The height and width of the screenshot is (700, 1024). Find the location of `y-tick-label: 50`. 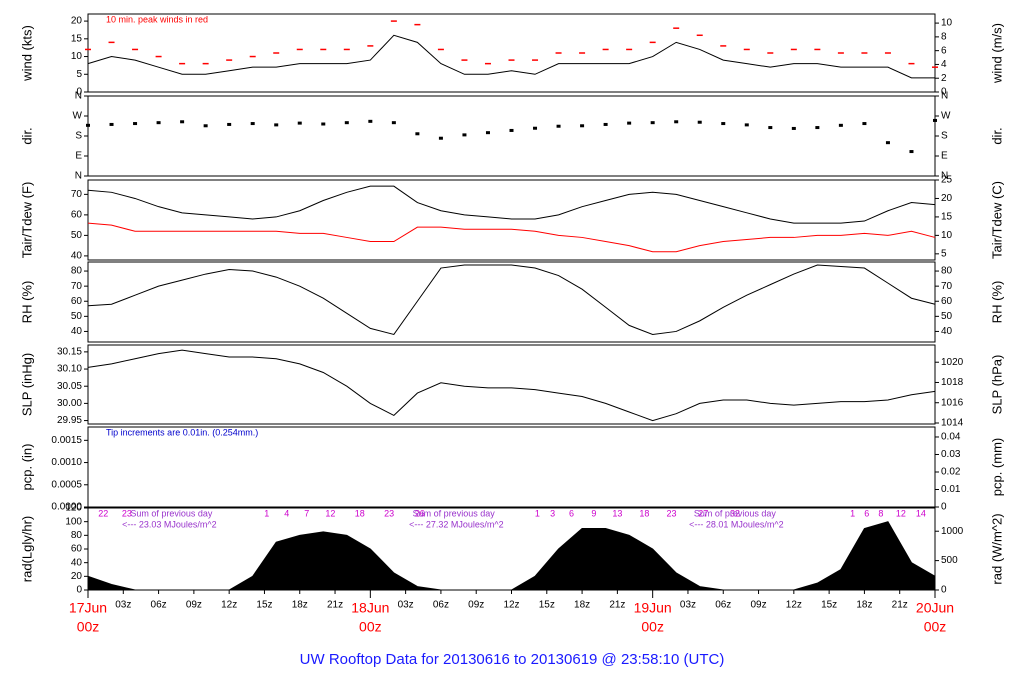

y-tick-label: 50 is located at coordinates (77, 235).